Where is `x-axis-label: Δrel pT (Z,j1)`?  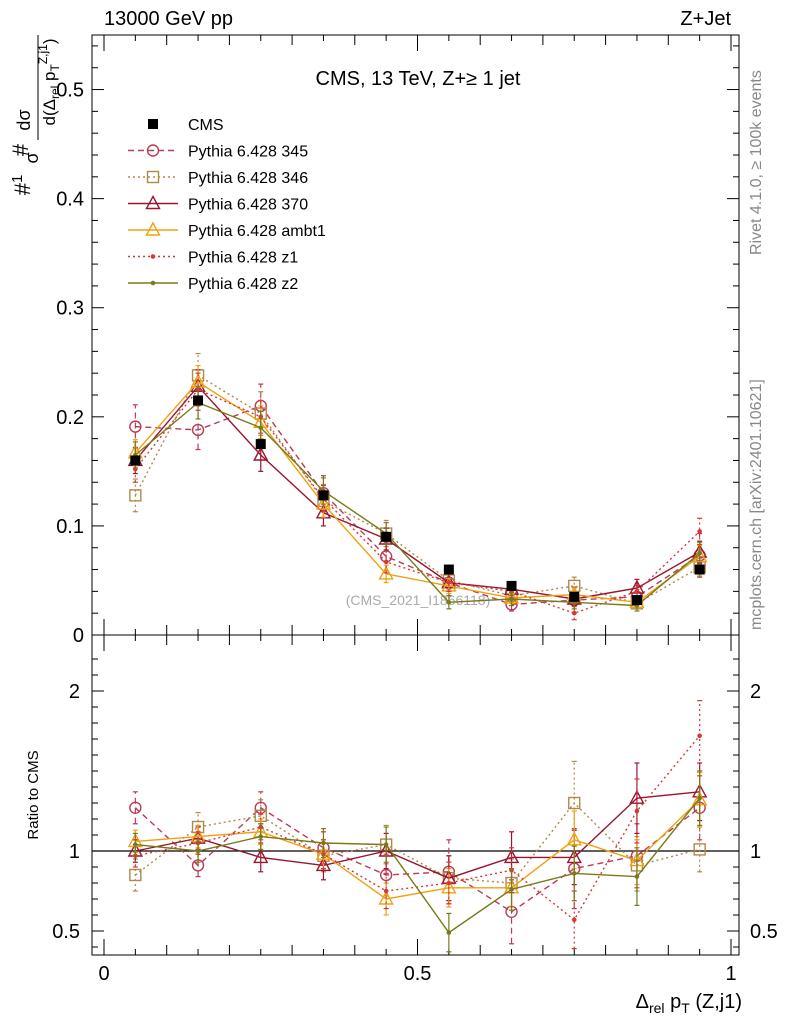
x-axis-label: Δrel pT (Z,j1) is located at coordinates (689, 1003).